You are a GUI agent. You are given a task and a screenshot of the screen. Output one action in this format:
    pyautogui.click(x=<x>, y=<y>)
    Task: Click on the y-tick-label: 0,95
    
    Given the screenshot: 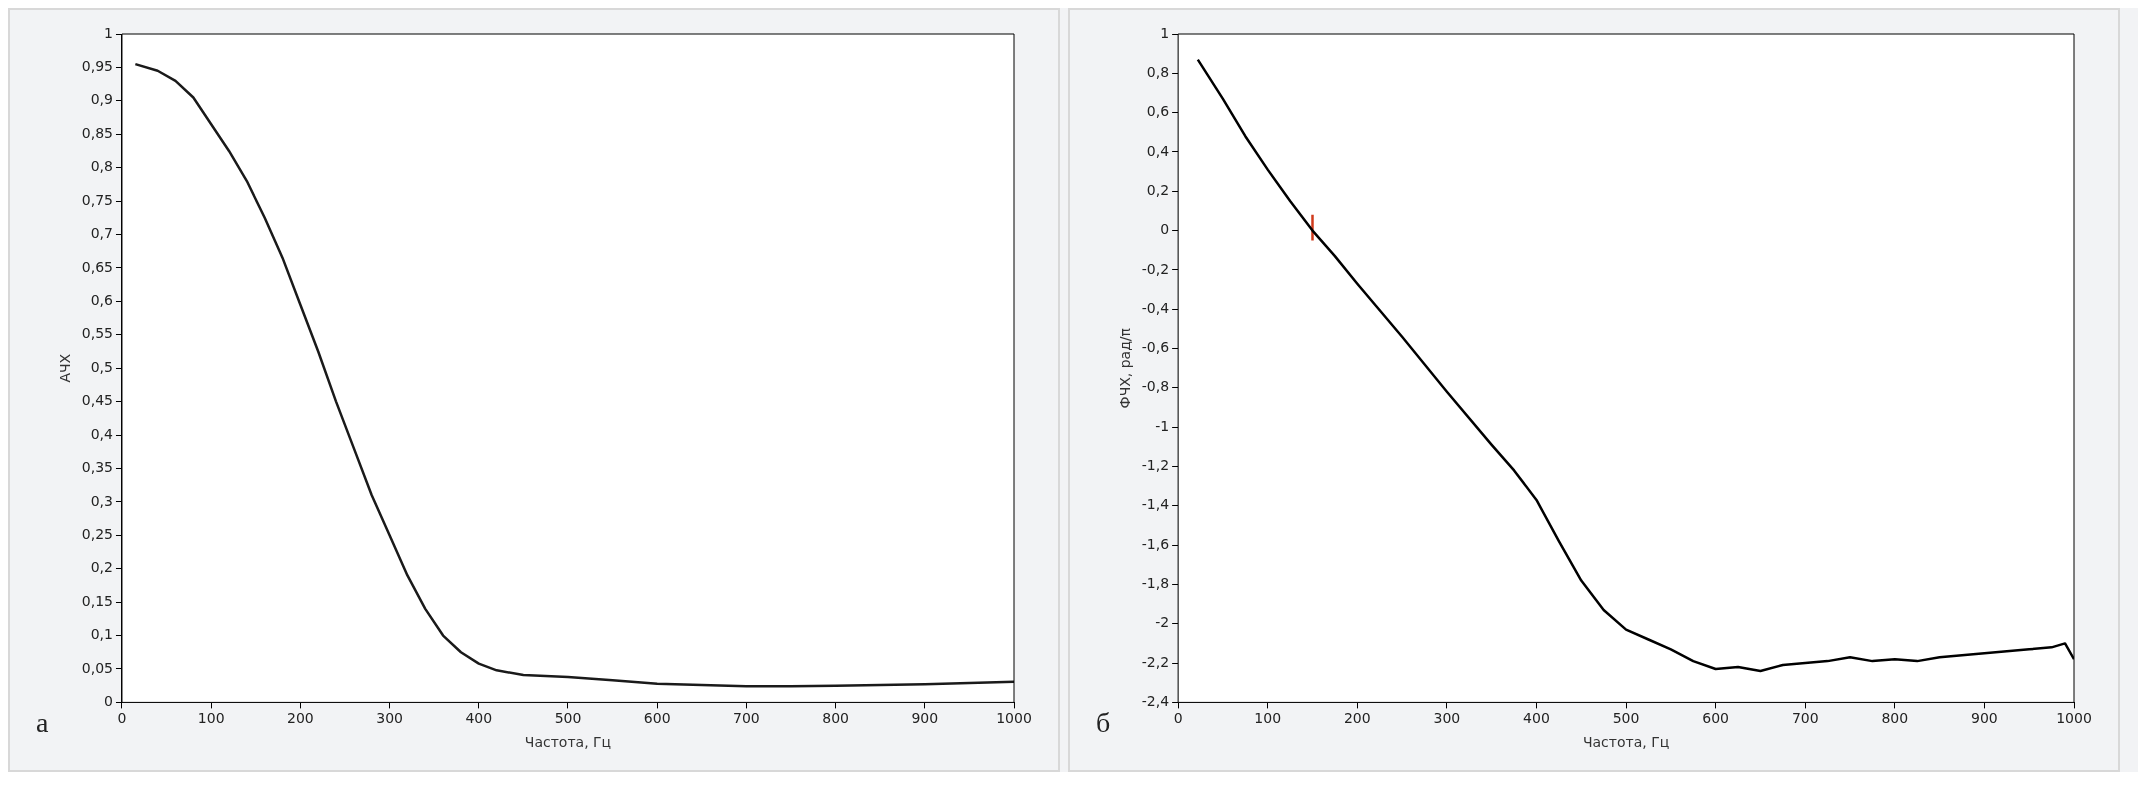 What is the action you would take?
    pyautogui.click(x=97, y=66)
    